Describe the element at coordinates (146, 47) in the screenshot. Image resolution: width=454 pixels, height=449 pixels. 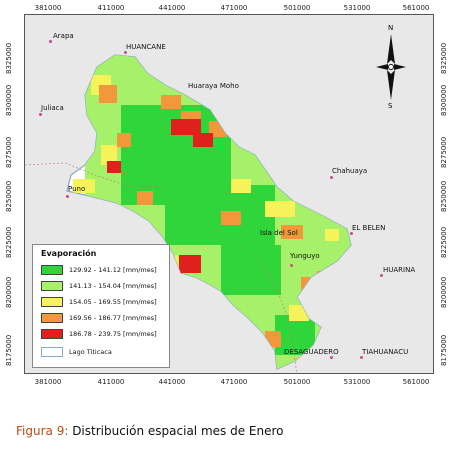
I see `place-label: HUANCANE` at that location.